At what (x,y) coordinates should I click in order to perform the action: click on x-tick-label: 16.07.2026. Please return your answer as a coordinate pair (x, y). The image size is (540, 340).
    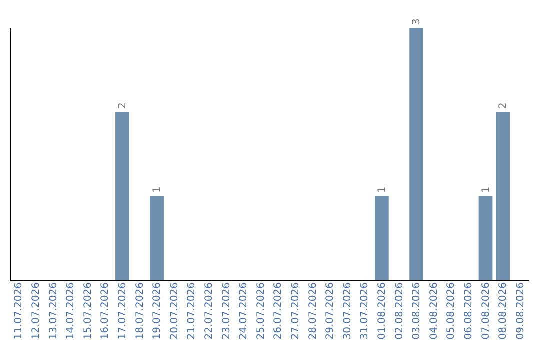
    Looking at the image, I should click on (106, 311).